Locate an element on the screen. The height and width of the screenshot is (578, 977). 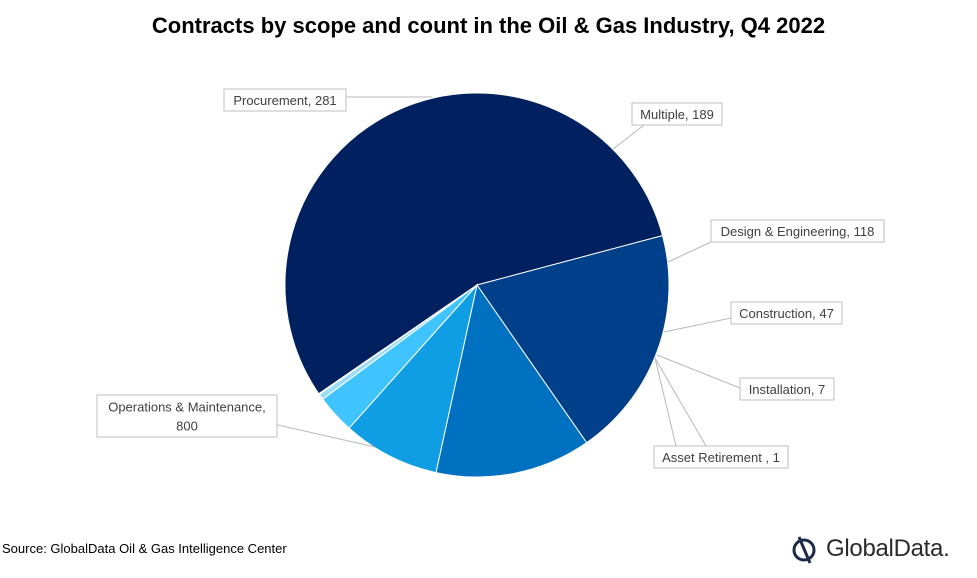
pie-slice-procurement is located at coordinates (573, 339).